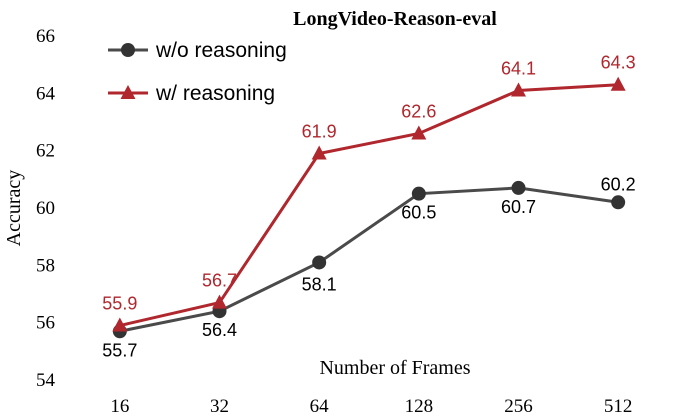  What do you see at coordinates (219, 330) in the screenshot?
I see `data-label: 56.4` at bounding box center [219, 330].